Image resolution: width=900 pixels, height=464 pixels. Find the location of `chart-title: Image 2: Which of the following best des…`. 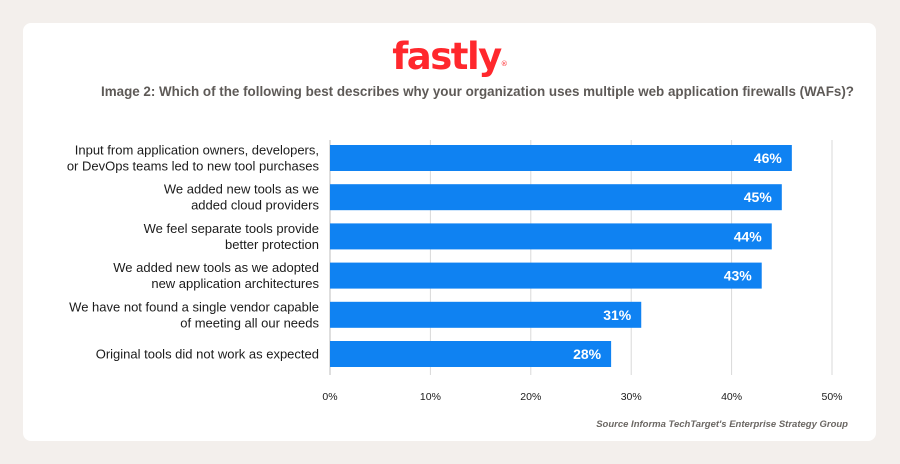

chart-title: Image 2: Which of the following best des… is located at coordinates (477, 91).